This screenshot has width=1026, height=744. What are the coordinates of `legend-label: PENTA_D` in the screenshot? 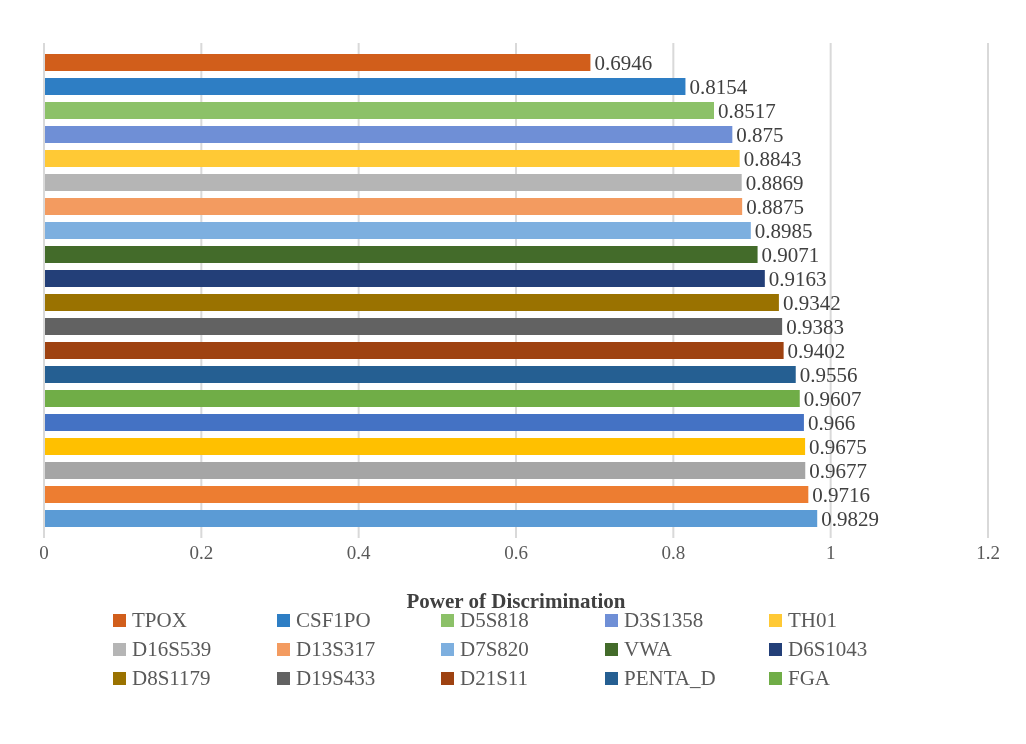 It's located at (670, 678).